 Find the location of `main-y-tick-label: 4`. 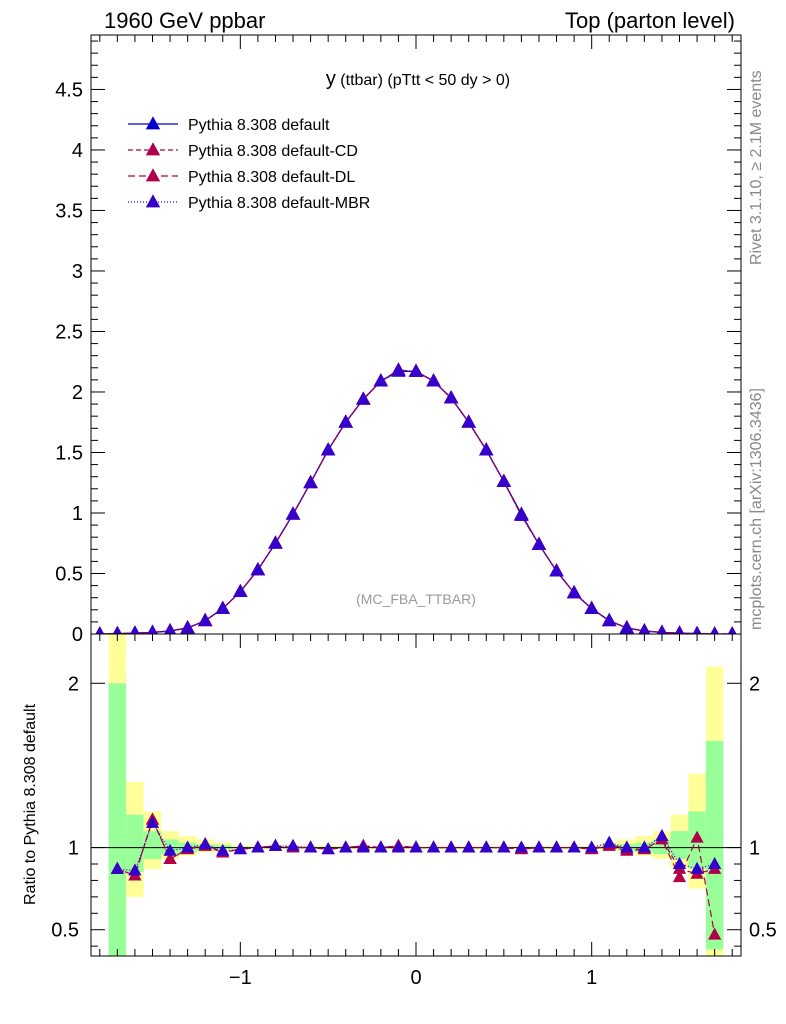

main-y-tick-label: 4 is located at coordinates (77, 151).